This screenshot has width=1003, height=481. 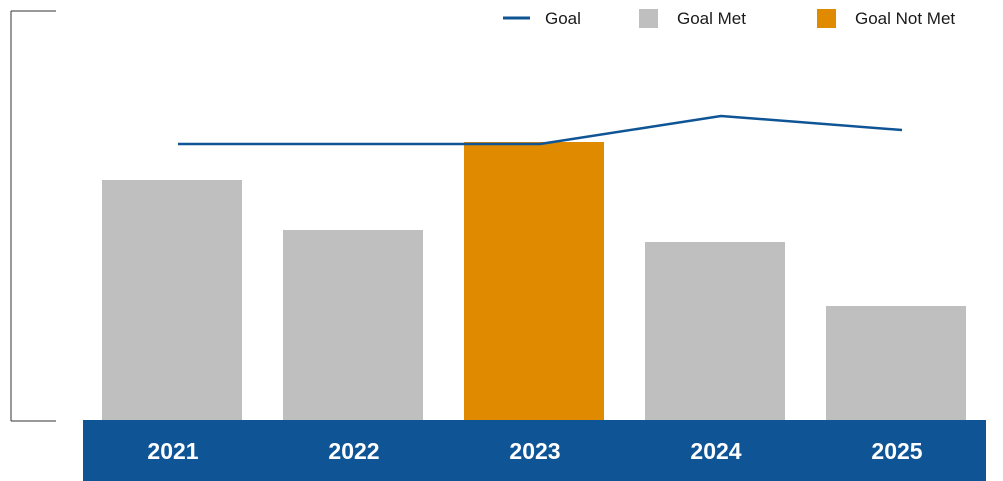 I want to click on category-label-2024: 2024, so click(x=715, y=451).